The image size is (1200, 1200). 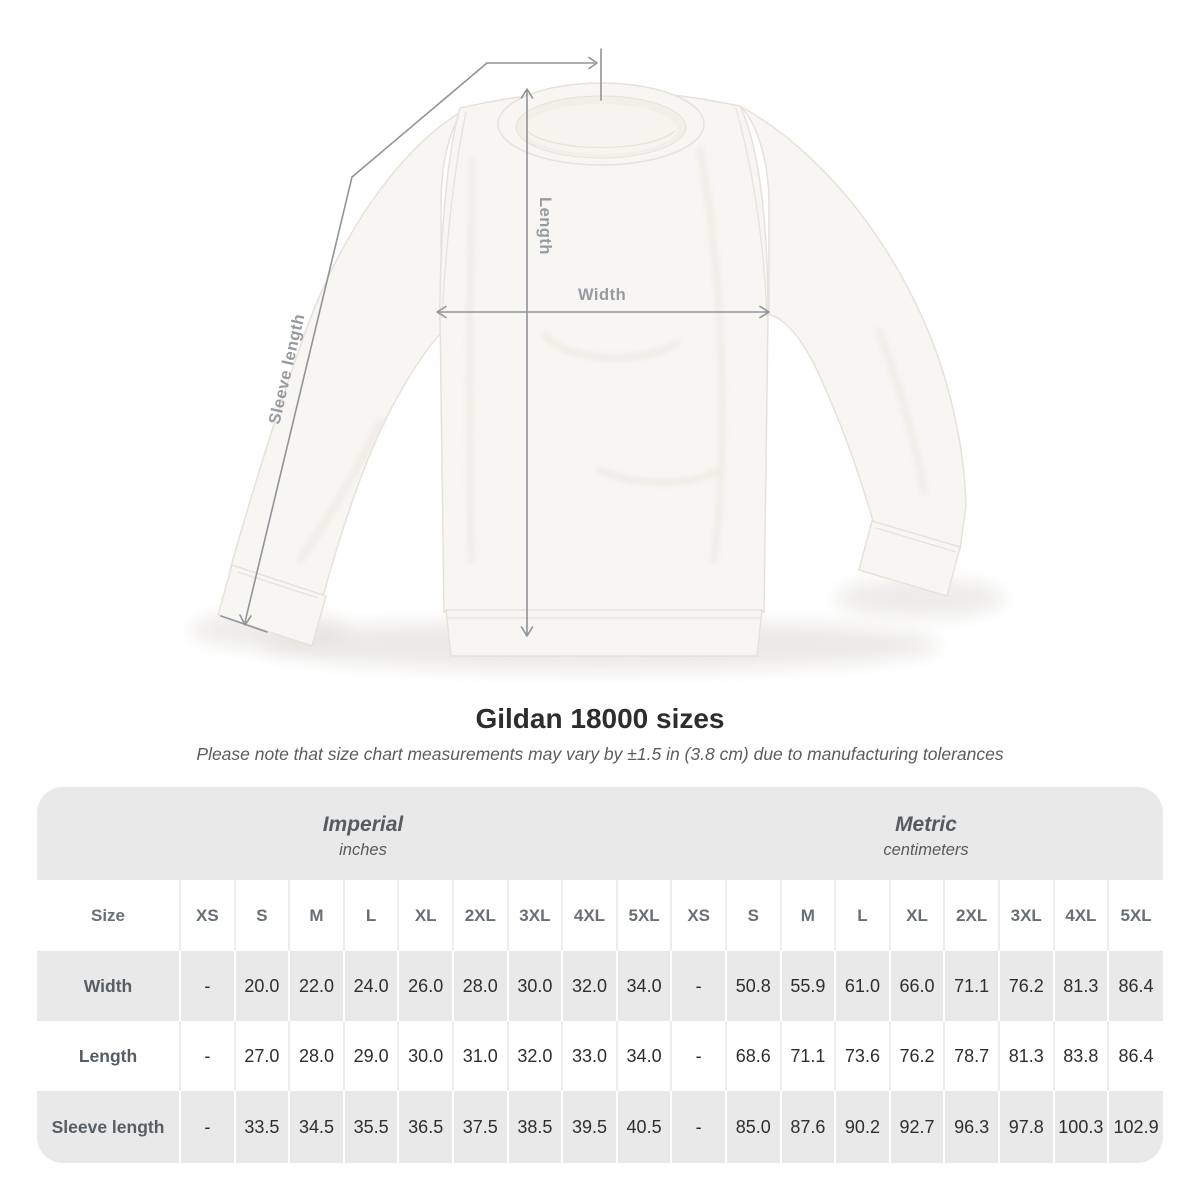 What do you see at coordinates (1080, 1056) in the screenshot?
I see `value-cell: 83.8` at bounding box center [1080, 1056].